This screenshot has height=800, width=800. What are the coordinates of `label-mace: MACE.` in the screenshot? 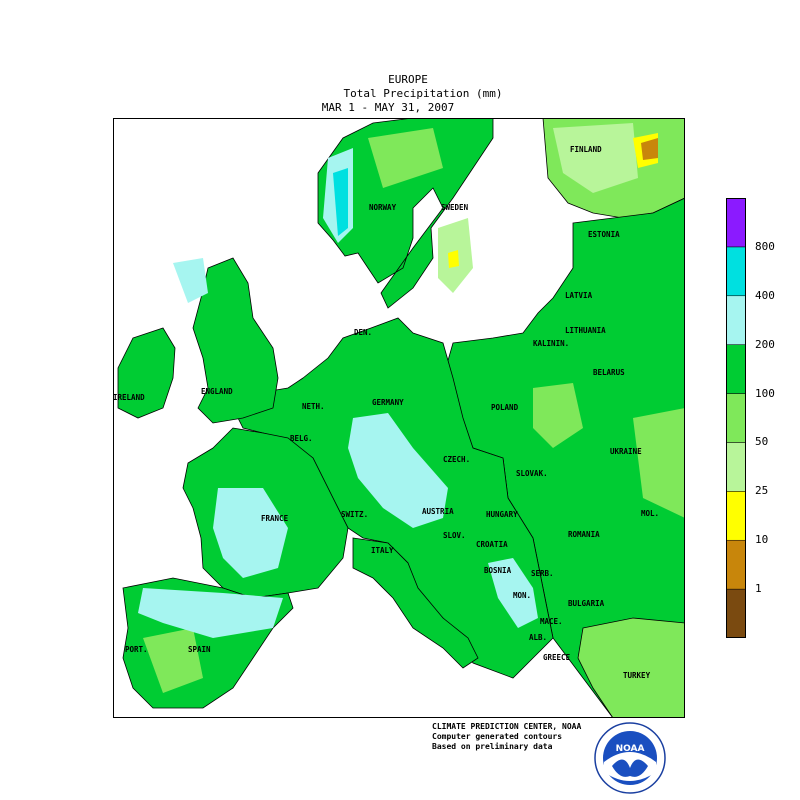 It's located at (551, 621).